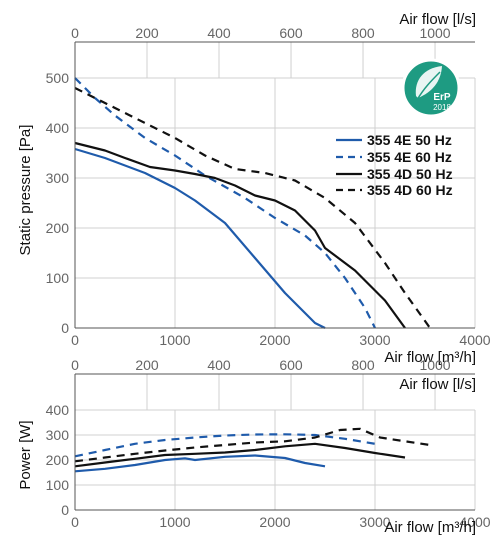 Image resolution: width=493 pixels, height=536 pixels. I want to click on pressure-x-axis-title: Air flow [m³/h], so click(430, 357).